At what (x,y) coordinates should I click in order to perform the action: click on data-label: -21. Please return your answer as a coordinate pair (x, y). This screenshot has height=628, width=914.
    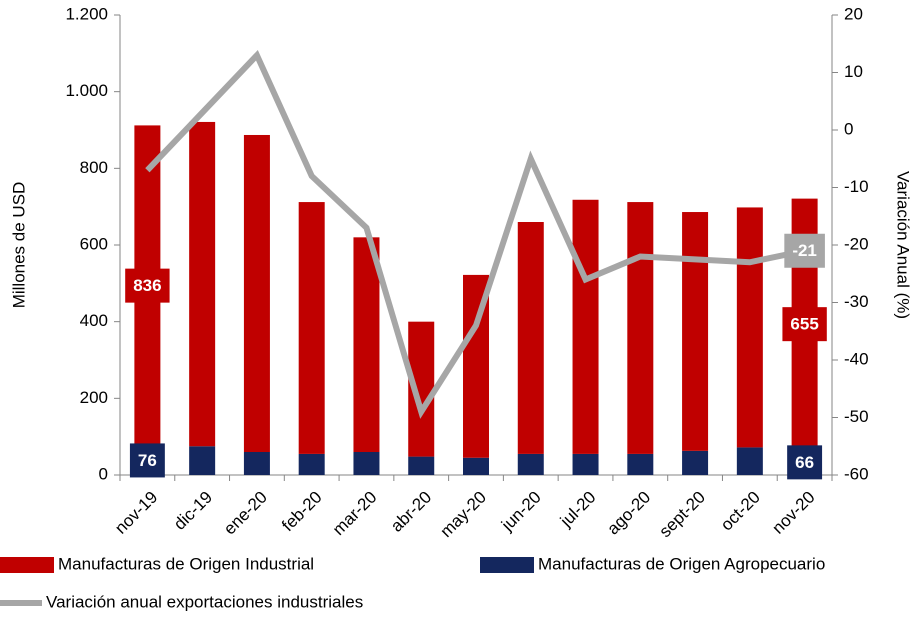
    Looking at the image, I should click on (804, 250).